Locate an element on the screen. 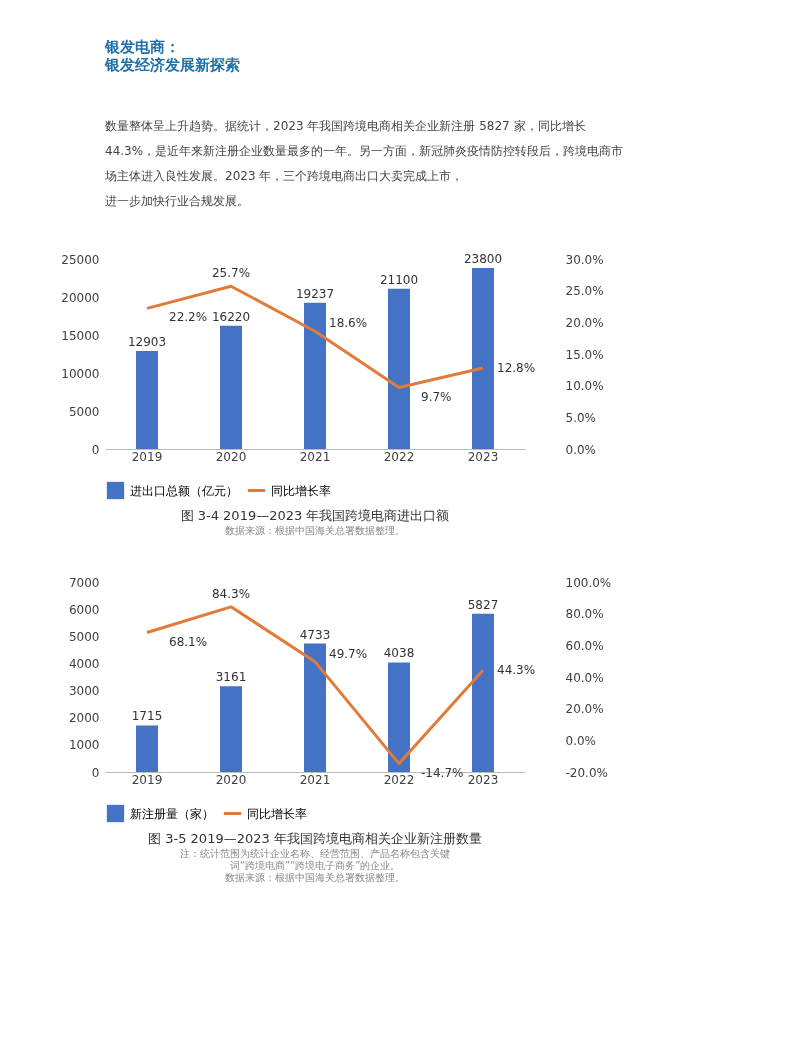  y-tick-label: 15000 is located at coordinates (80, 335).